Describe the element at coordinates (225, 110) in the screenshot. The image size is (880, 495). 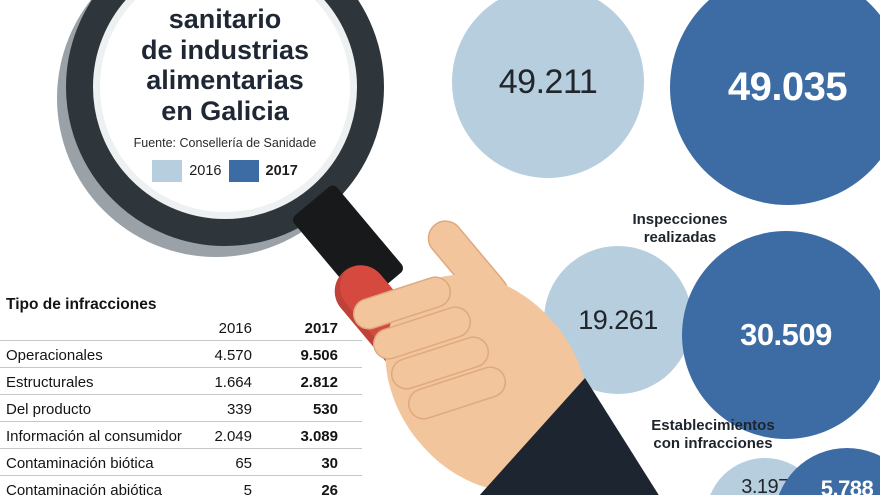
I see `magnifier-title-line: en Galicia` at that location.